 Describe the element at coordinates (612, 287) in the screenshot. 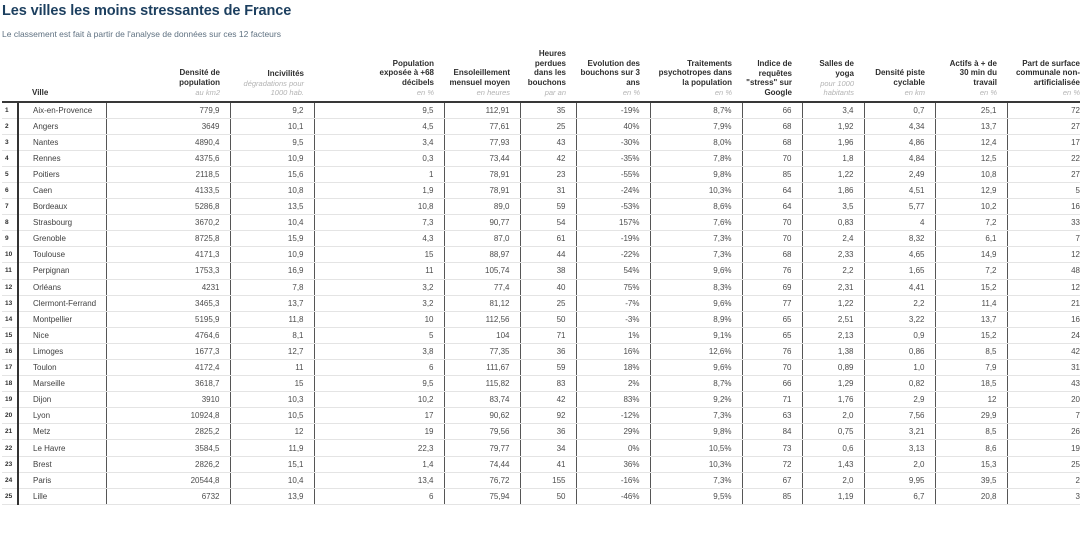

I see `value-cell: 75%` at that location.